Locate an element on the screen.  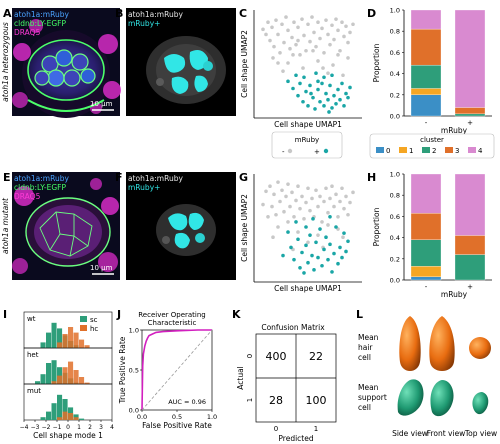
h-xtick-label: - is located at coordinates (426, 287).